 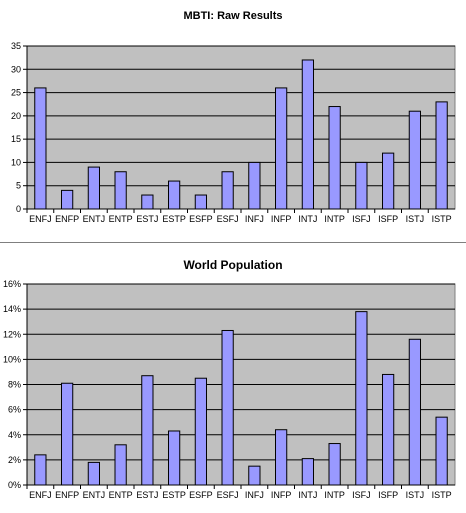 What do you see at coordinates (14, 485) in the screenshot?
I see `y-tick-label: 0%` at bounding box center [14, 485].